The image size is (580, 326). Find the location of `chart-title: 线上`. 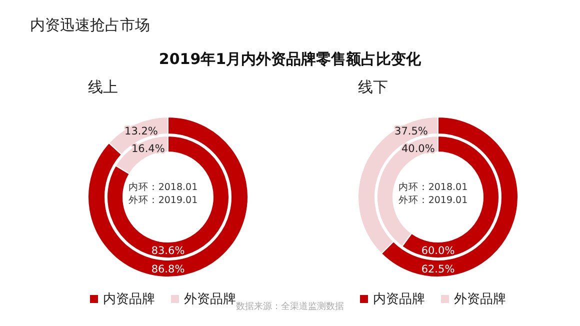

chart-title: 线上 is located at coordinates (103, 87).